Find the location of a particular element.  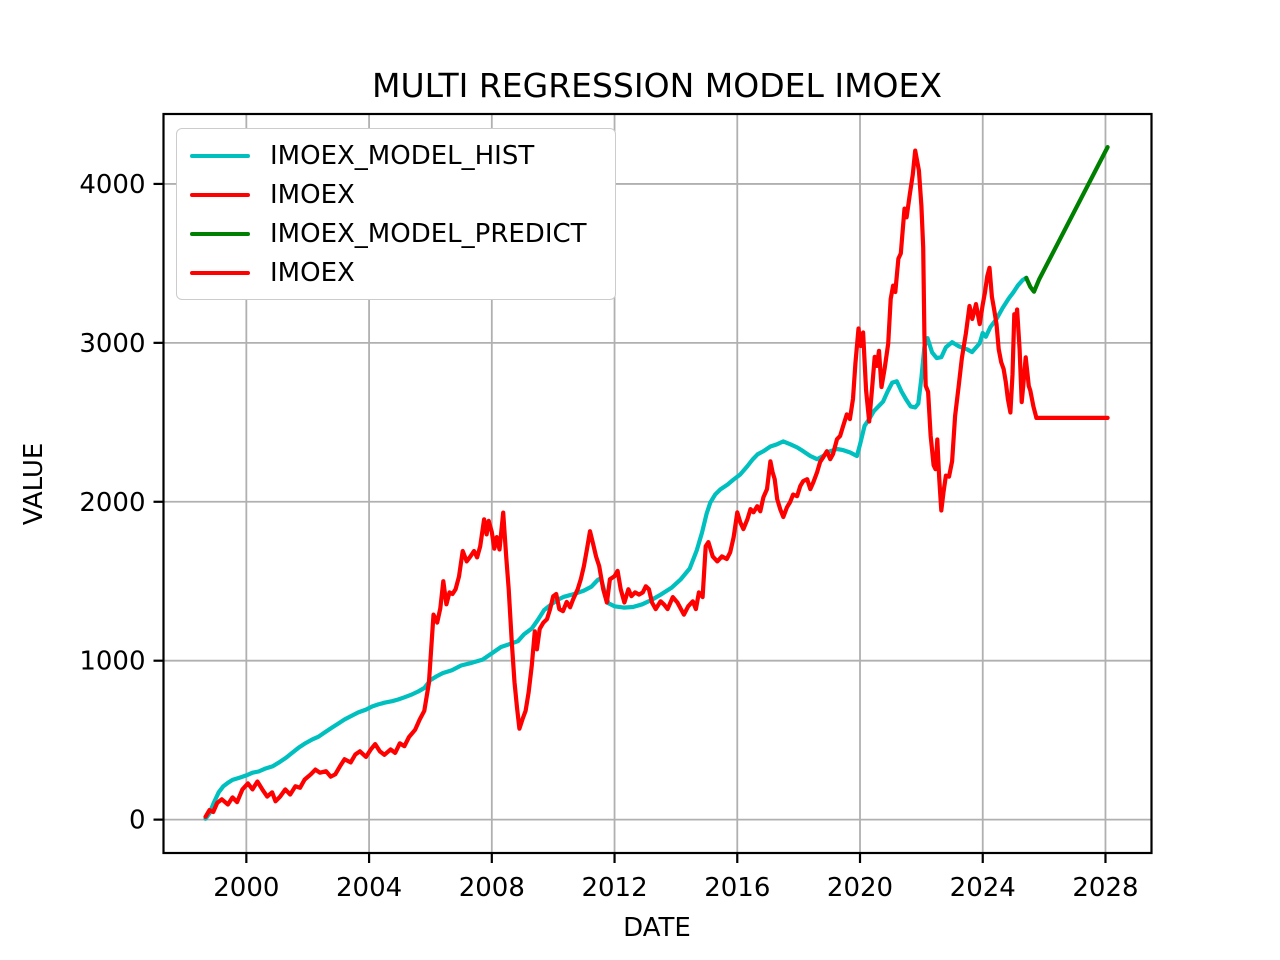

x-tick-label: 2004 is located at coordinates (369, 888).